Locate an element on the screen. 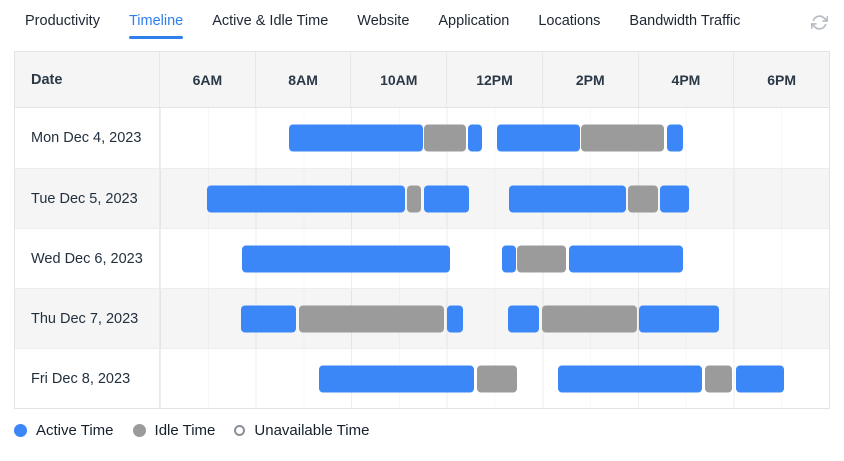  row-date-label: Fri Dec 8, 2023 is located at coordinates (81, 378).